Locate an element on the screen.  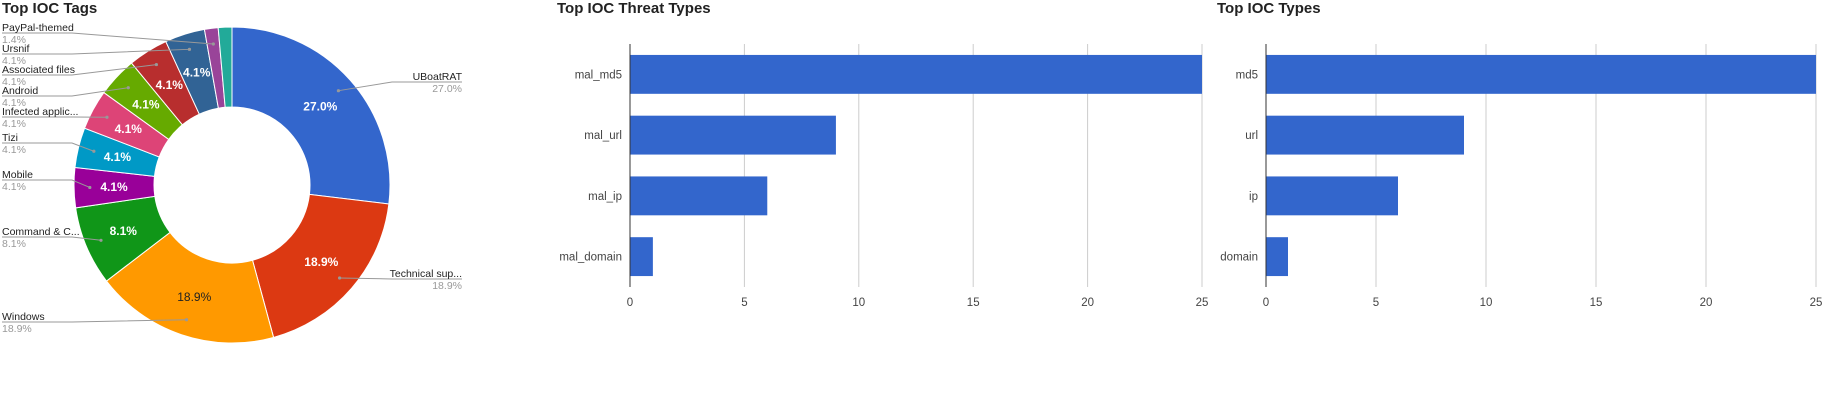
pie-slice-other is located at coordinates (225, 67).